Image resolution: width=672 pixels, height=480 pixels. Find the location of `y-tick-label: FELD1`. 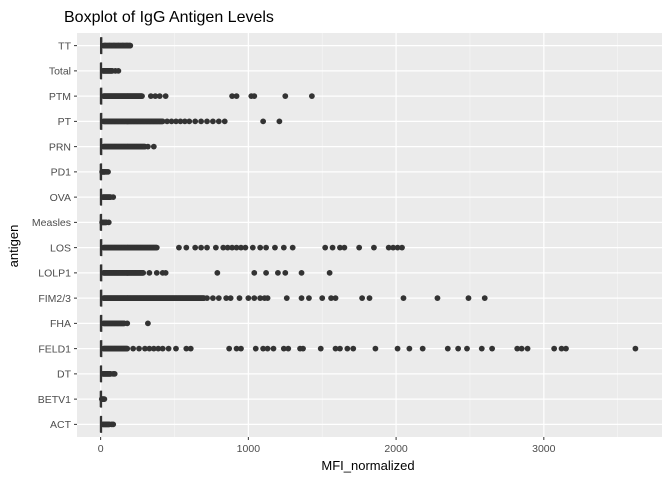

y-tick-label: FELD1 is located at coordinates (54, 349).